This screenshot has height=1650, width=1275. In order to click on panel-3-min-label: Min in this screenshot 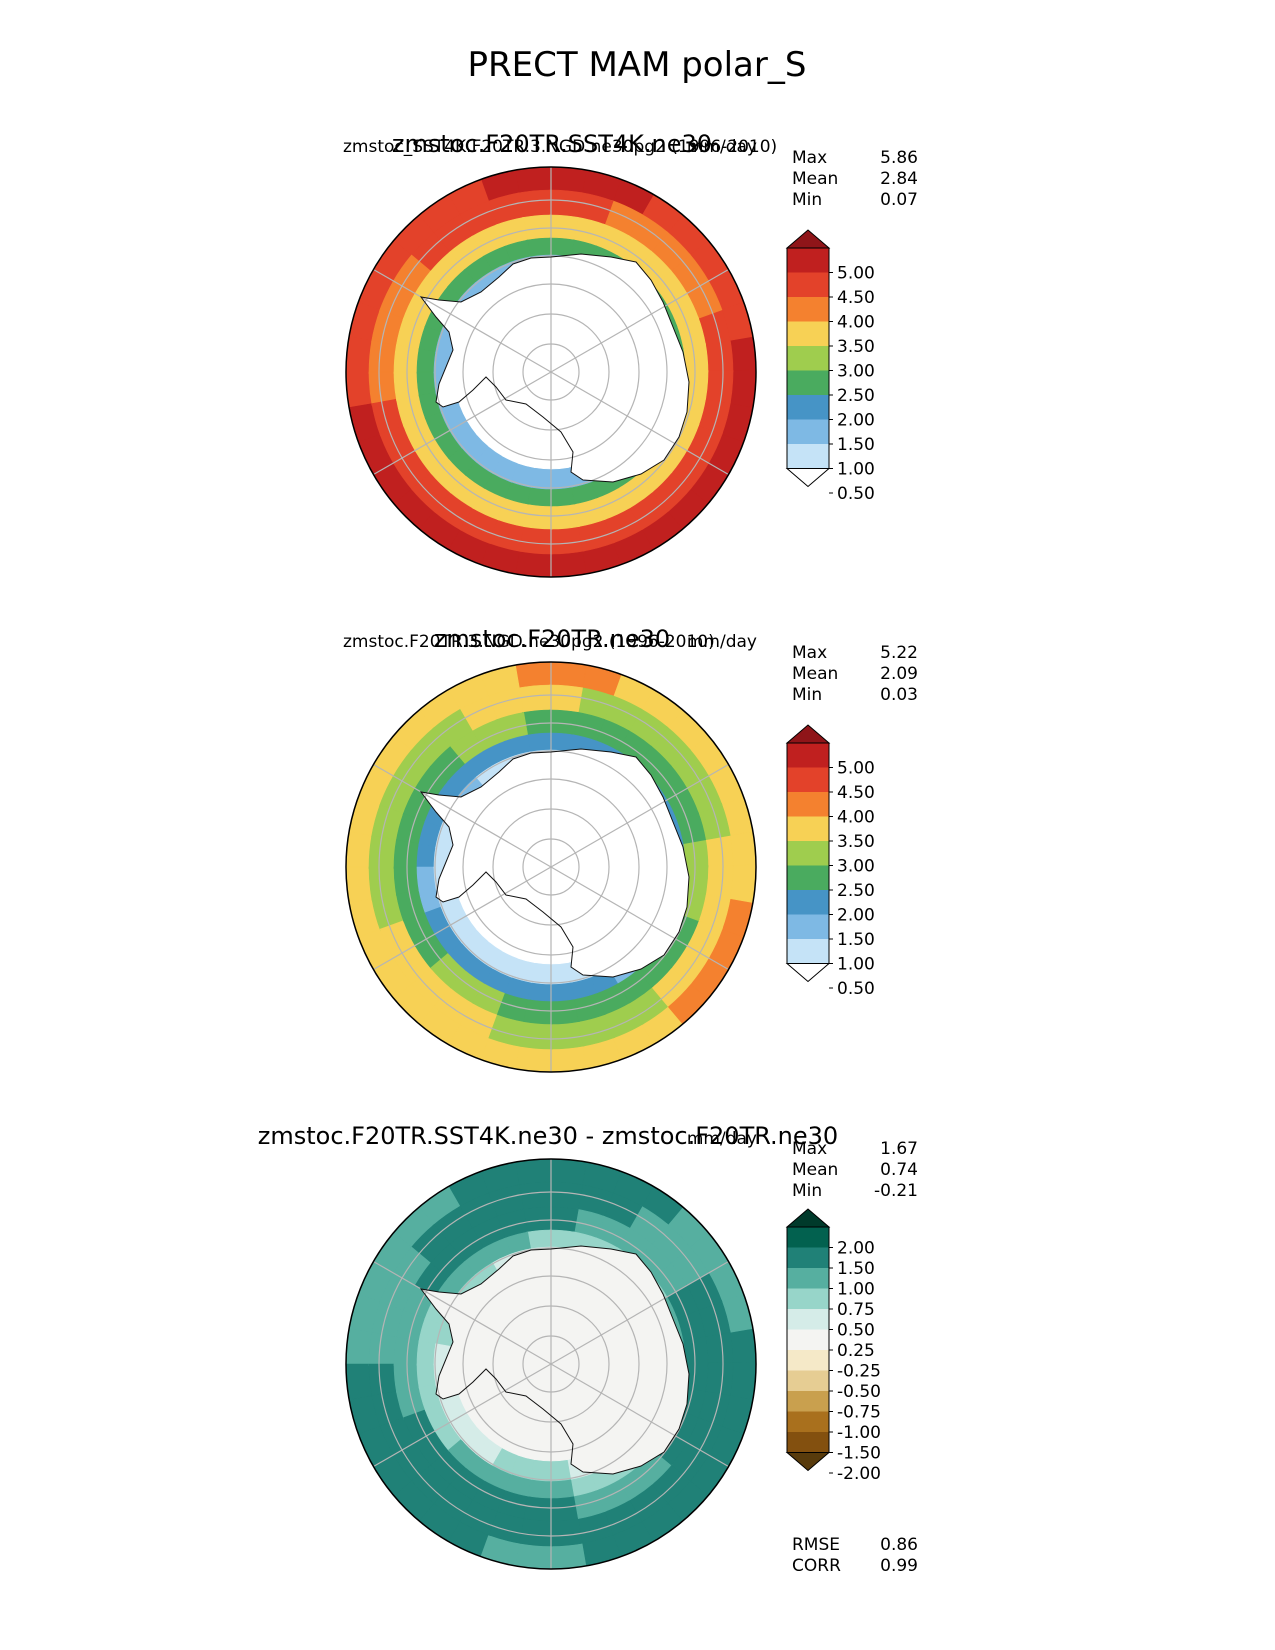, I will do `click(807, 1191)`.